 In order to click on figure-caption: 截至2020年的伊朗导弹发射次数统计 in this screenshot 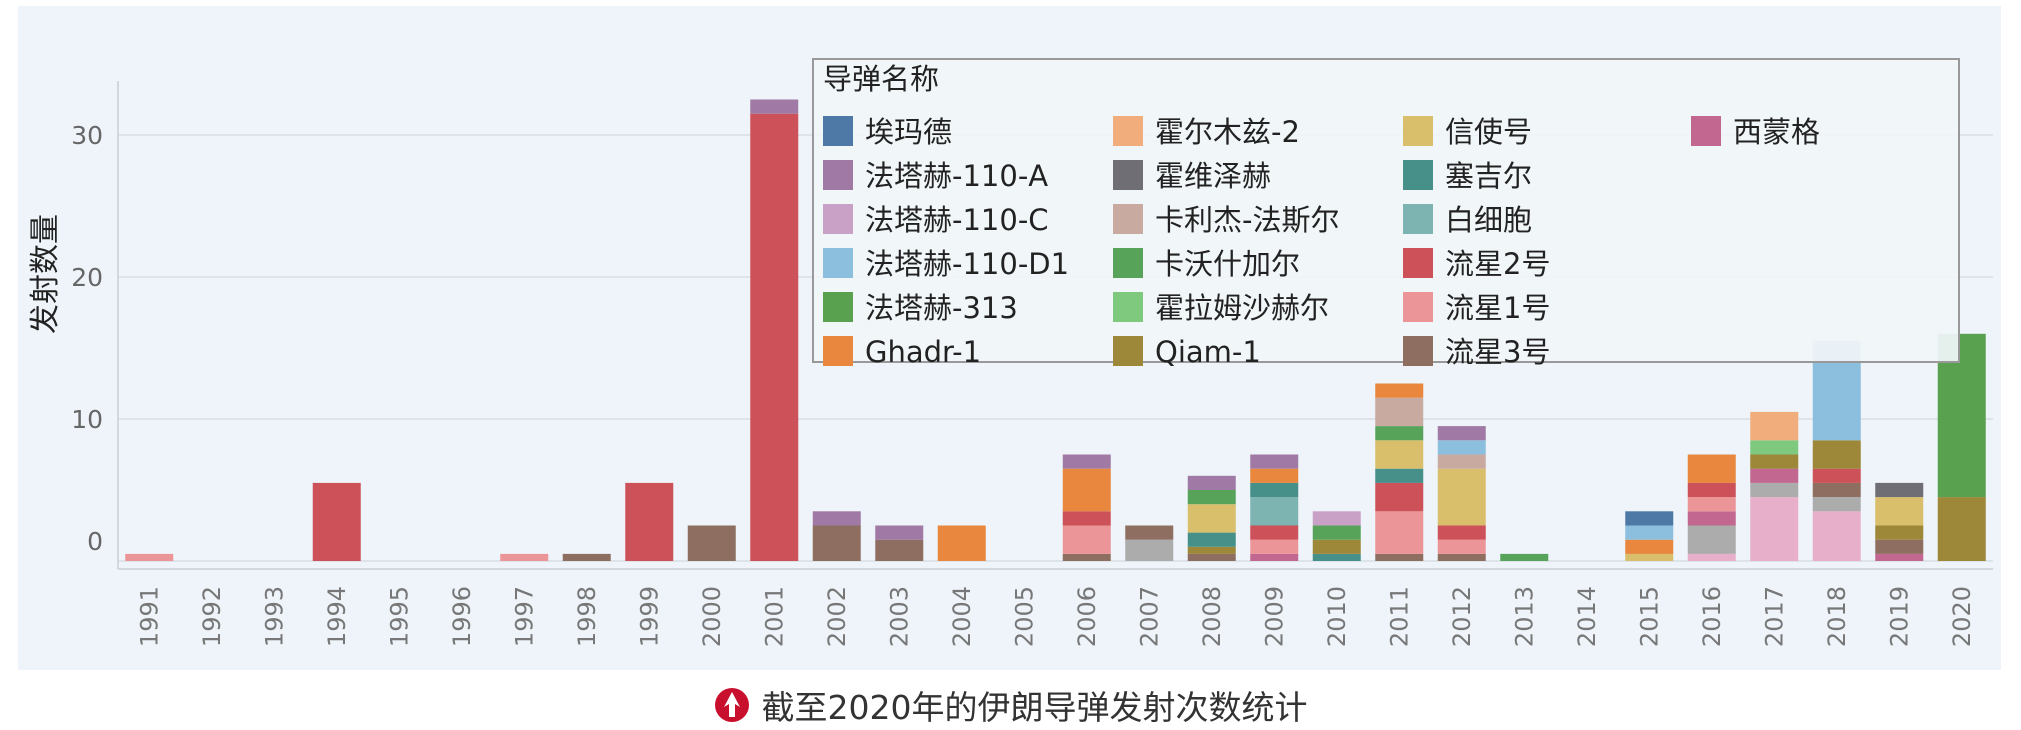, I will do `click(1010, 705)`.